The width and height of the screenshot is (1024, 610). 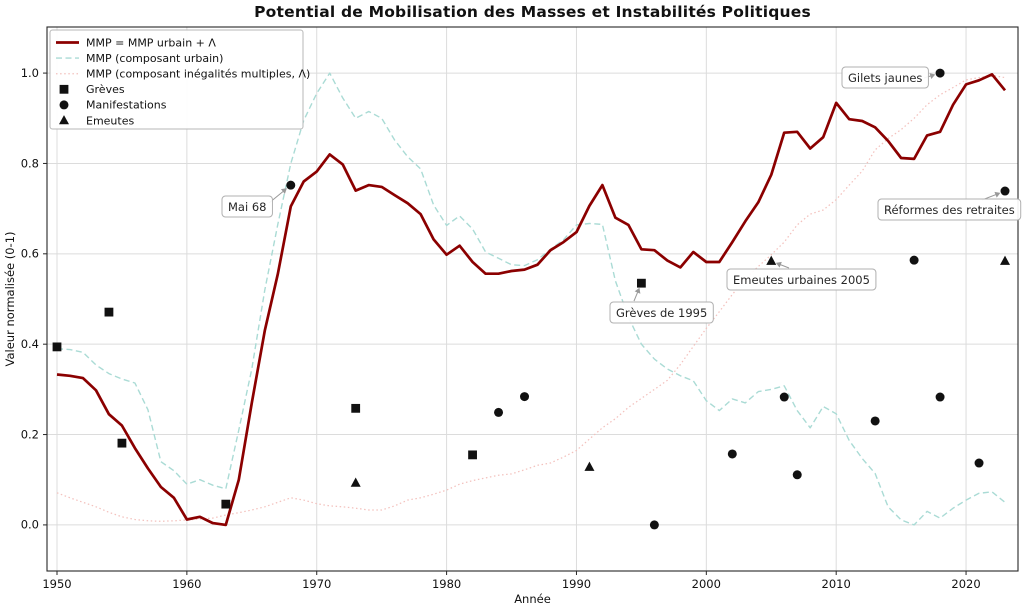 I want to click on annotation-text: Grèves de 1995, so click(x=661, y=313).